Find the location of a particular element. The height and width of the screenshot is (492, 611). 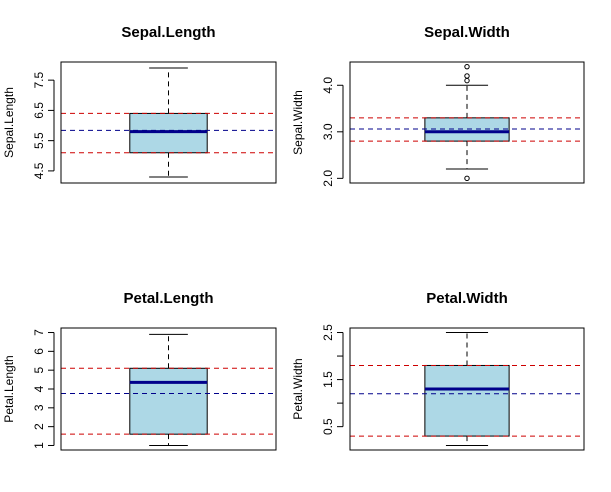

y-tick-label: 6.5 is located at coordinates (39, 110).